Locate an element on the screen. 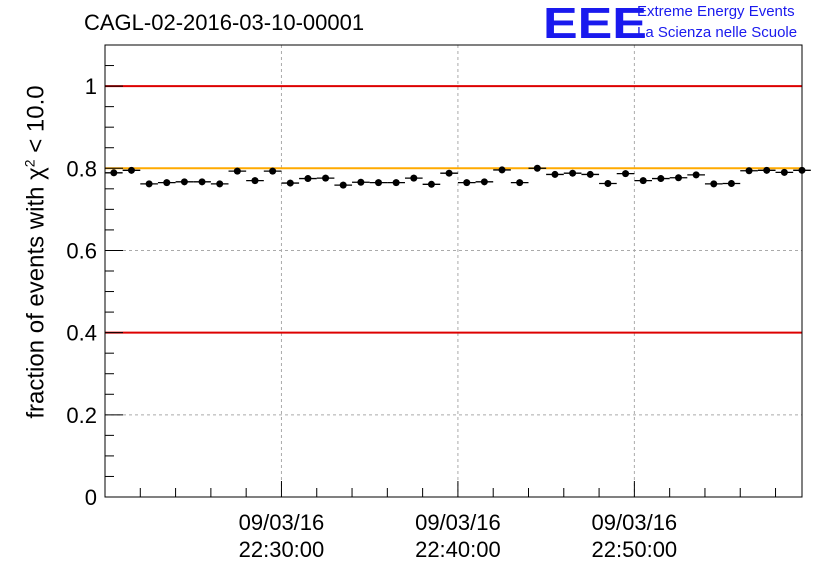 The height and width of the screenshot is (572, 836). logo-tagline-2: La Scienza nelle Scuole is located at coordinates (717, 32).